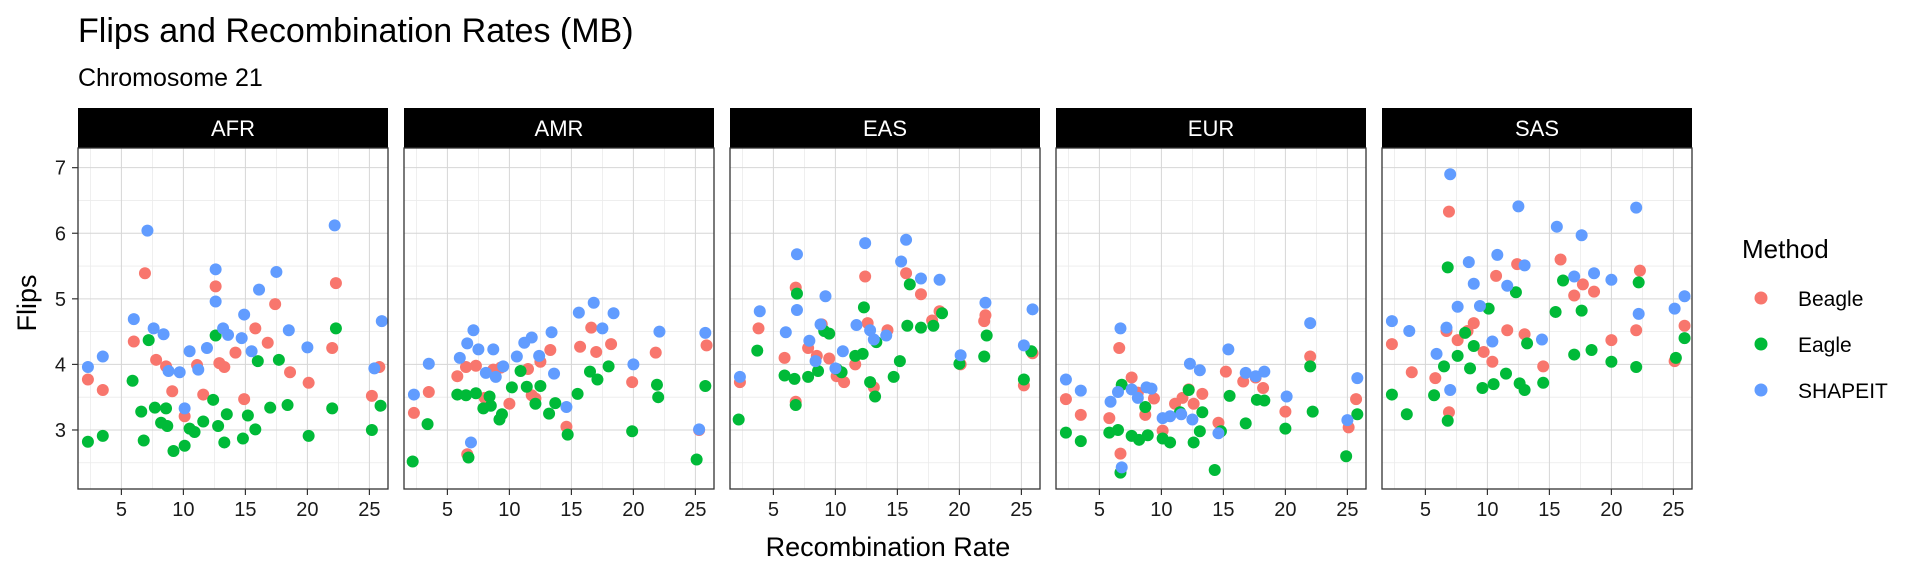  Describe the element at coordinates (1815, 318) in the screenshot. I see `legend: Method Beagle Eagle SHAPEIT` at that location.